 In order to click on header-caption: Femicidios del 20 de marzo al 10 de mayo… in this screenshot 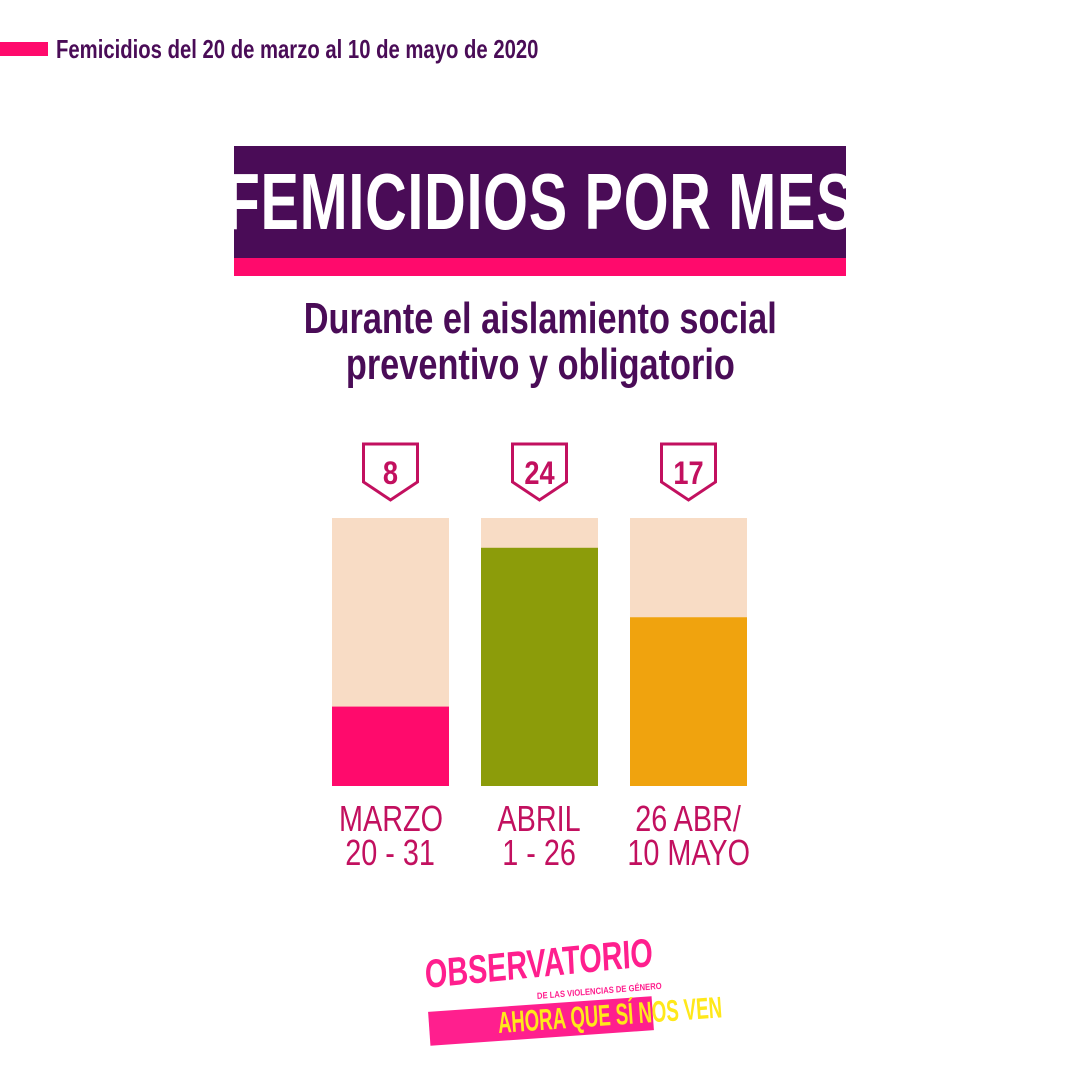, I will do `click(316, 49)`.